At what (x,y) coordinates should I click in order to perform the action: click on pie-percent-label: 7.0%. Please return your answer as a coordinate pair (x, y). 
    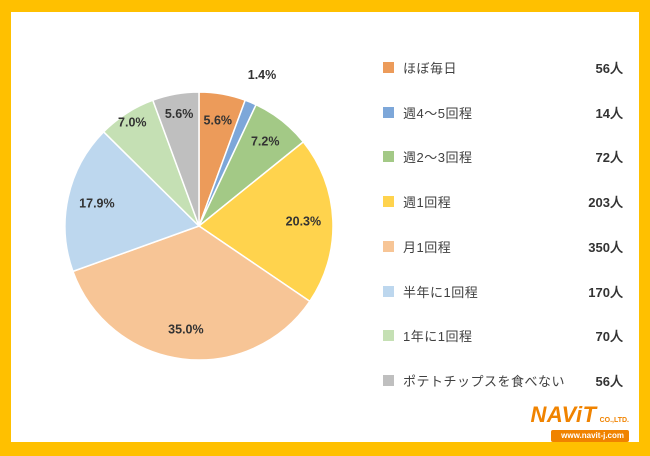
    Looking at the image, I should click on (132, 122).